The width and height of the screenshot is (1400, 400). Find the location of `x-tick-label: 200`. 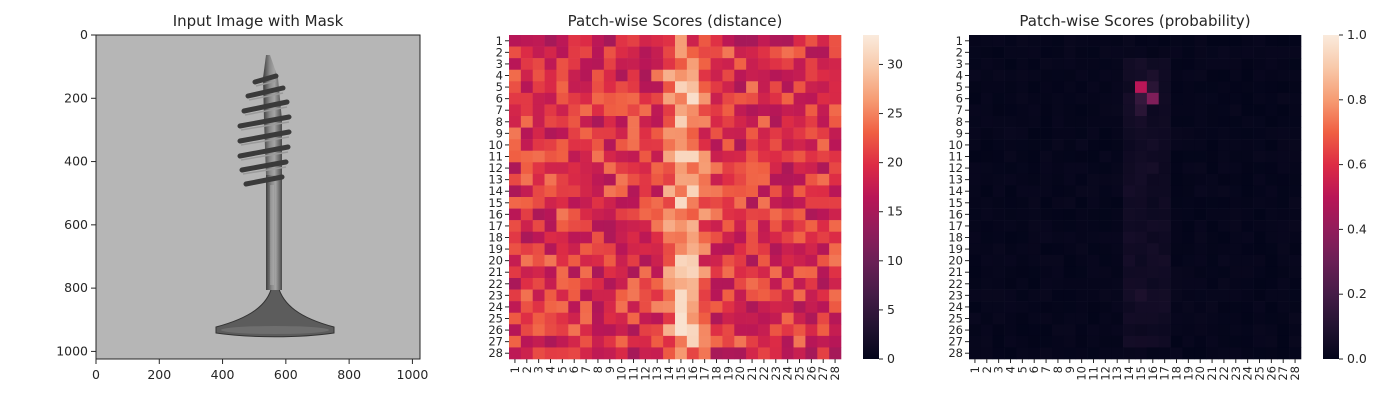

x-tick-label: 200 is located at coordinates (159, 374).